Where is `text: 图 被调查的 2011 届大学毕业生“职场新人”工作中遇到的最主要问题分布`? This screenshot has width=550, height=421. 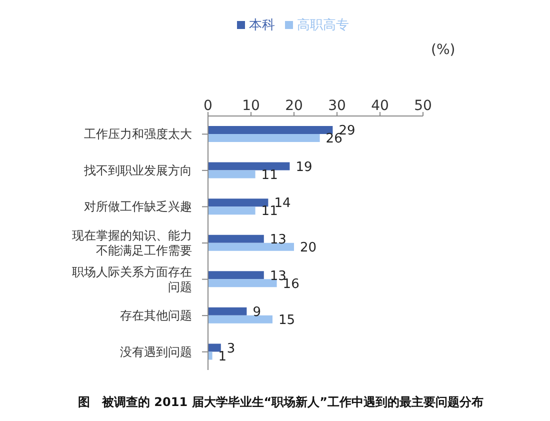
text: 图 被调查的 2011 届大学毕业生“职场新人”工作中遇到的最主要问题分布 is located at coordinates (281, 402).